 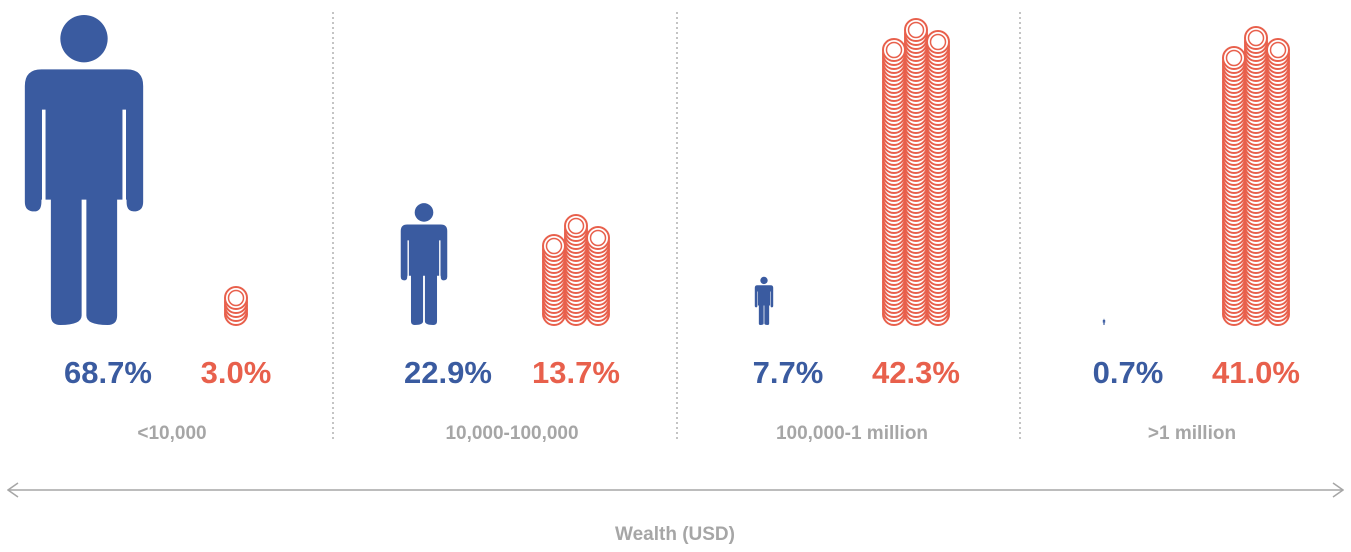 What do you see at coordinates (1128, 372) in the screenshot?
I see `value-label: 0.7%` at bounding box center [1128, 372].